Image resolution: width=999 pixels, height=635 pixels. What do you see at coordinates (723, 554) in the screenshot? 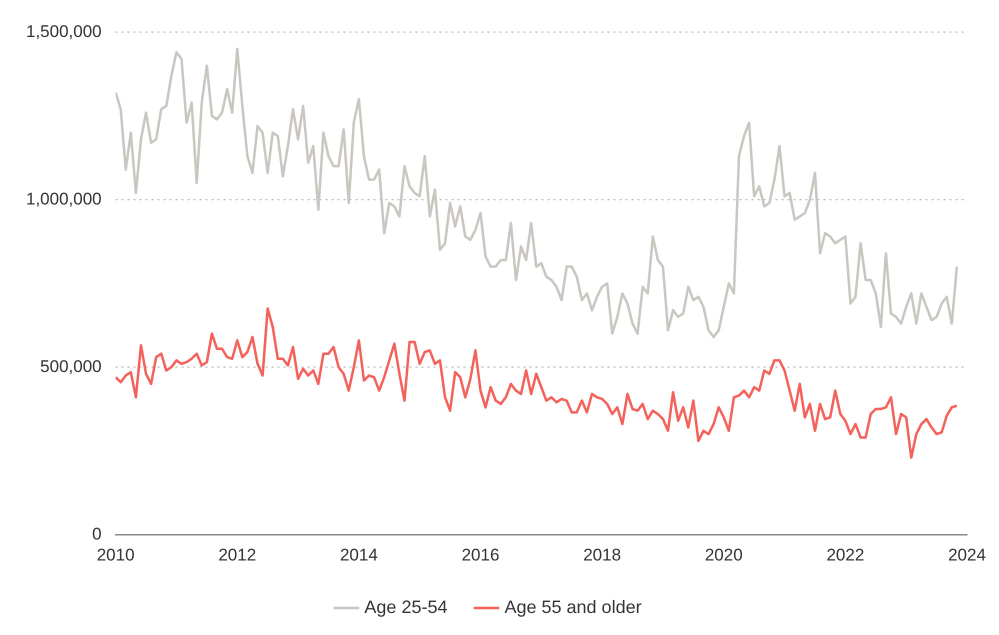
I see `x-tick-label: 2020` at bounding box center [723, 554].